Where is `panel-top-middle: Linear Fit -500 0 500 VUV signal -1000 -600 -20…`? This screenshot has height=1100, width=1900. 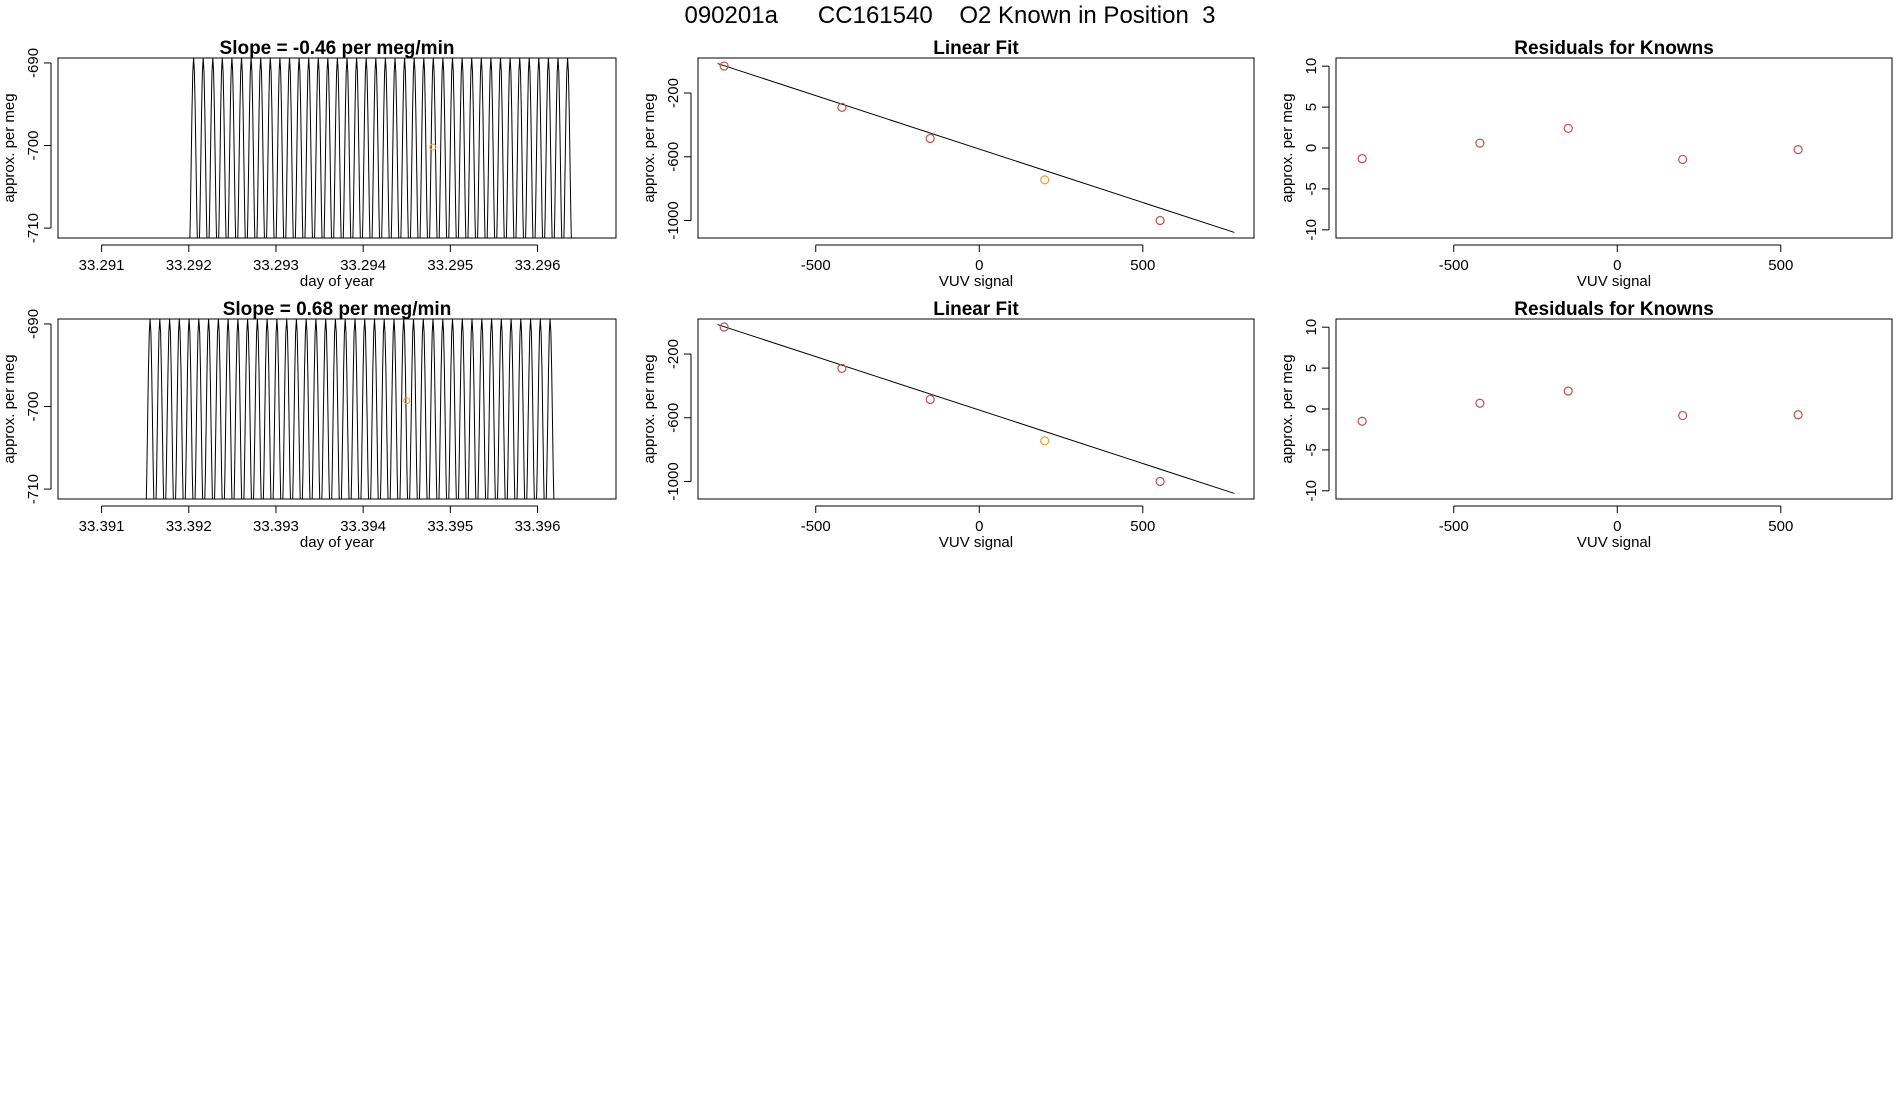
panel-top-middle: Linear Fit -500 0 500 VUV signal -1000 -600 -20… is located at coordinates (948, 164).